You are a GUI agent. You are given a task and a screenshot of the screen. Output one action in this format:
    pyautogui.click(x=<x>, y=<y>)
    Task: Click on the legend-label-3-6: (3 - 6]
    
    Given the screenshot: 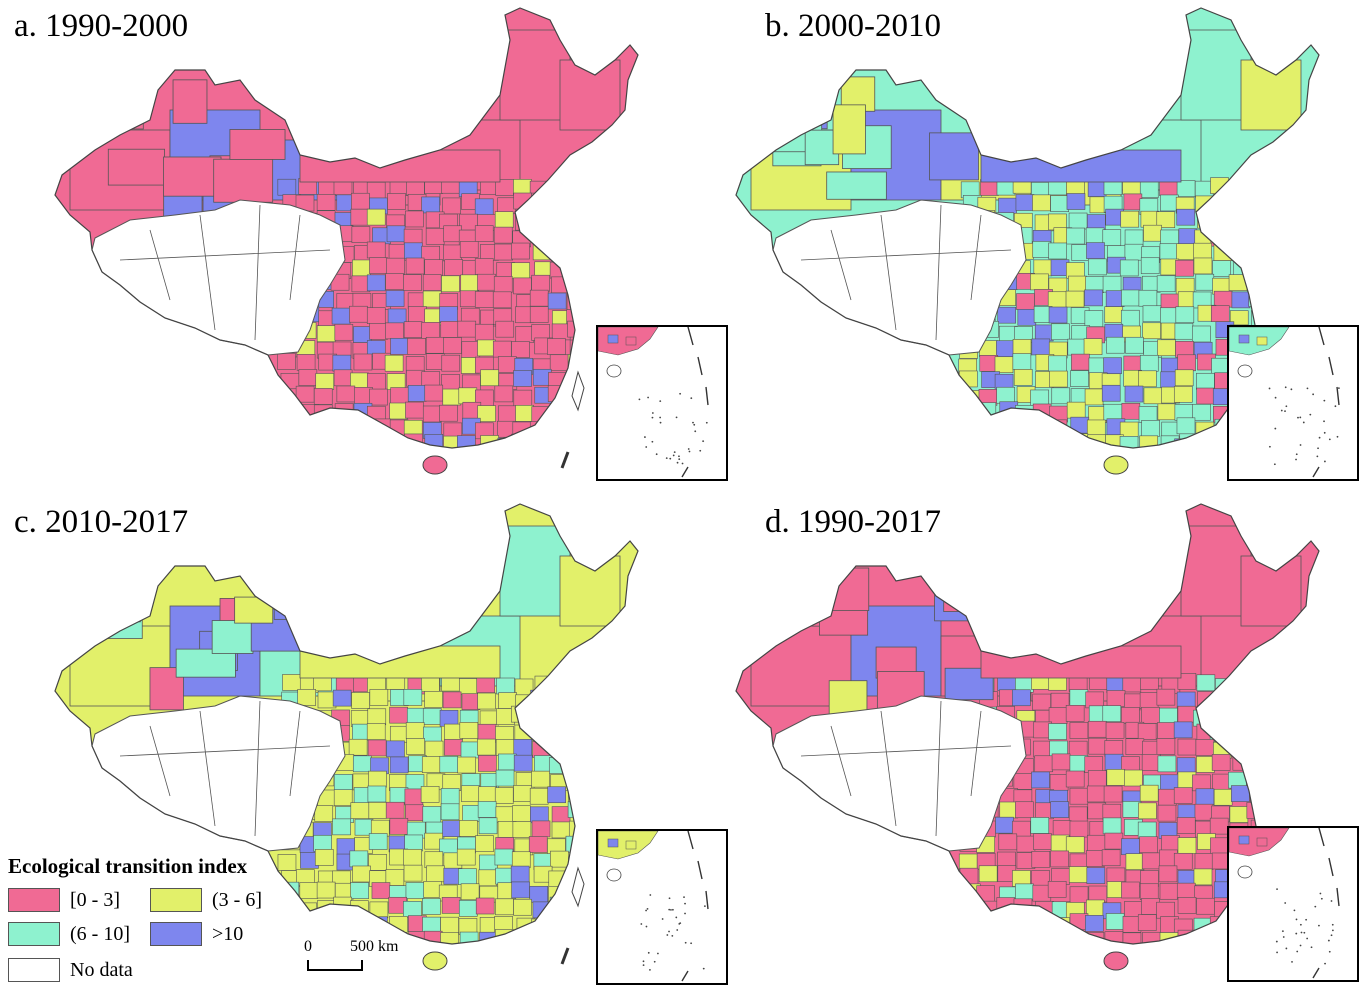 What is the action you would take?
    pyautogui.click(x=237, y=900)
    